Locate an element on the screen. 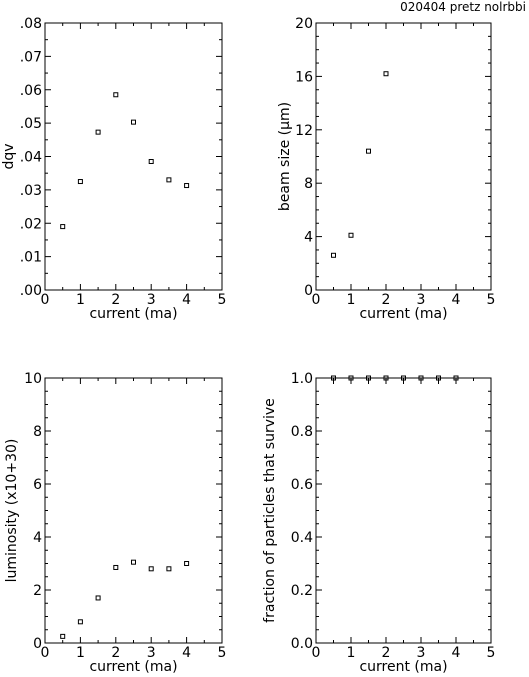 This screenshot has height=677, width=529. y-tick-label: 0.8 is located at coordinates (302, 432).